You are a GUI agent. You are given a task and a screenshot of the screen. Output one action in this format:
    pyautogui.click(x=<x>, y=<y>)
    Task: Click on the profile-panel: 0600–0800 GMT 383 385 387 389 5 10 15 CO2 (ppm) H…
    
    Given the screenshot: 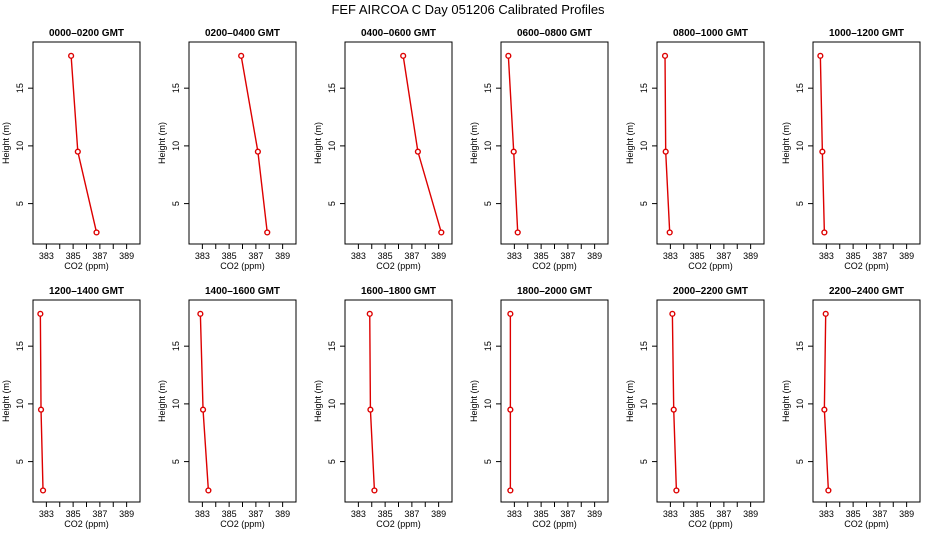 What is the action you would take?
    pyautogui.click(x=539, y=149)
    